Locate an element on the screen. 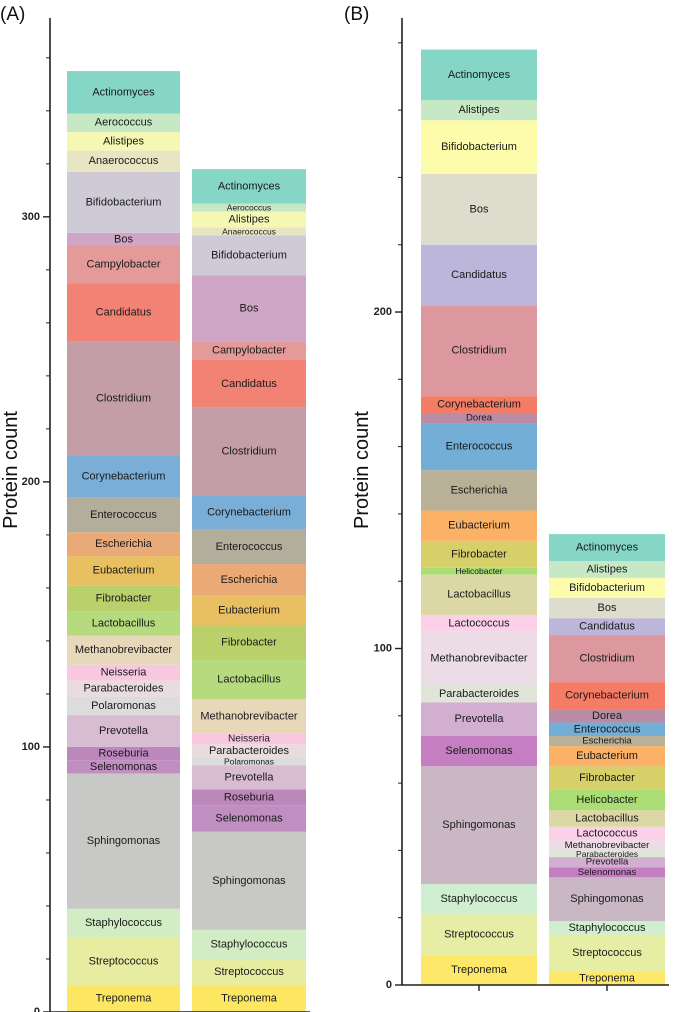 The width and height of the screenshot is (685, 1012). bar-segment-fev-i-sphingomonas is located at coordinates (607, 899).